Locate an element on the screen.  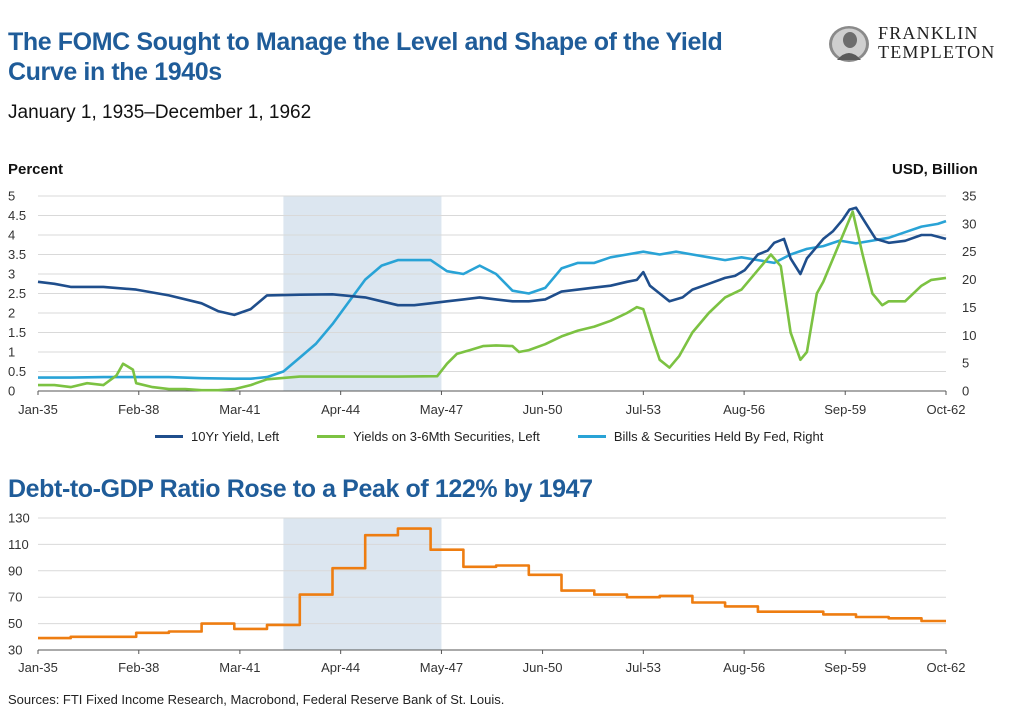
y-tick-label: 90 is located at coordinates (15, 570).